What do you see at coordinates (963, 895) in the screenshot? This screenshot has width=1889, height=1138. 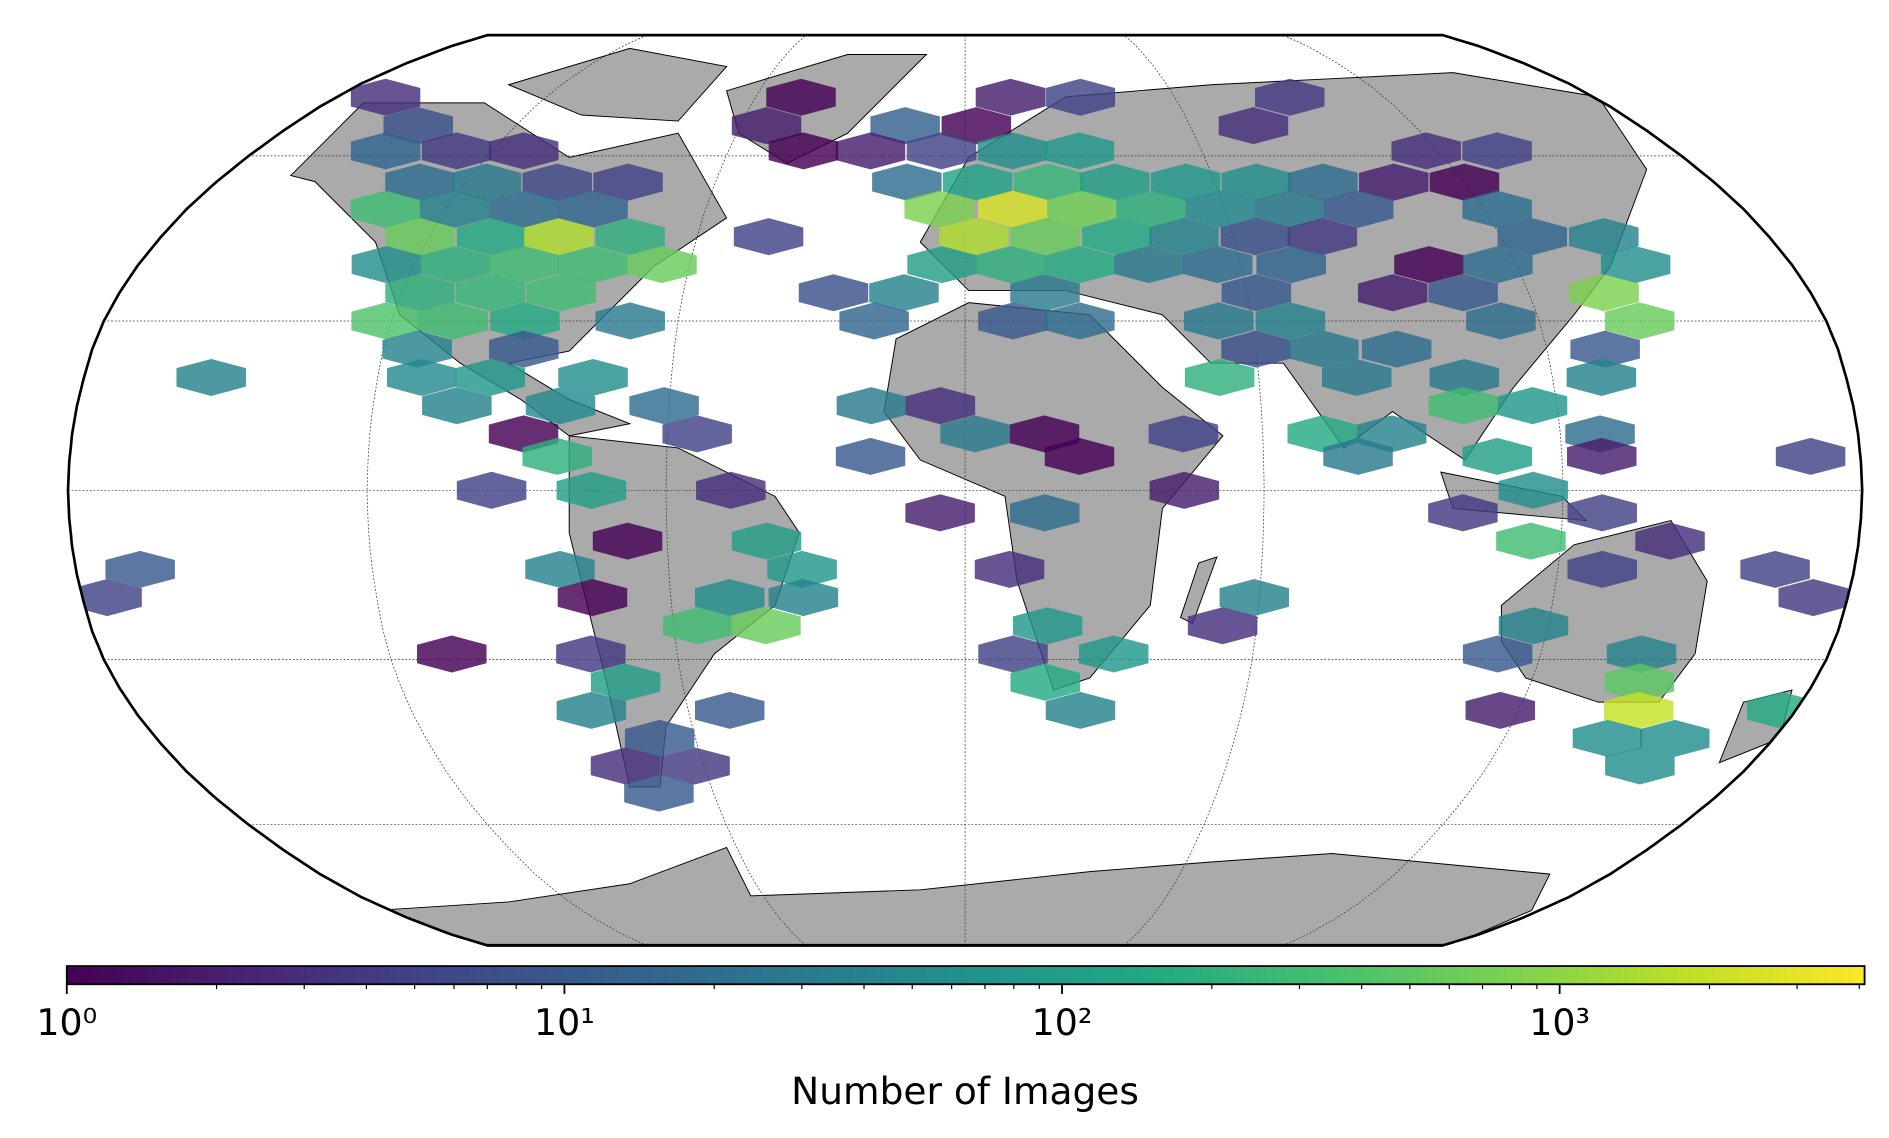 I see `antarctica` at bounding box center [963, 895].